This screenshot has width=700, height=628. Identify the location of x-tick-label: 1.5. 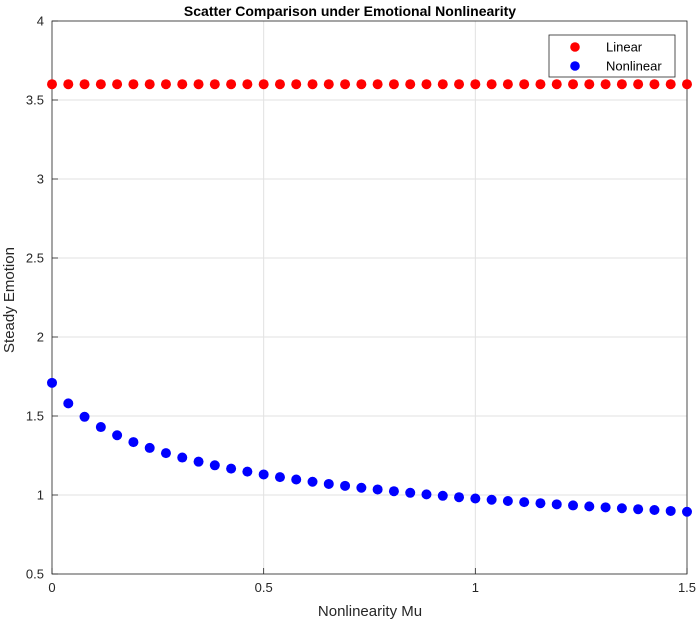
(687, 587).